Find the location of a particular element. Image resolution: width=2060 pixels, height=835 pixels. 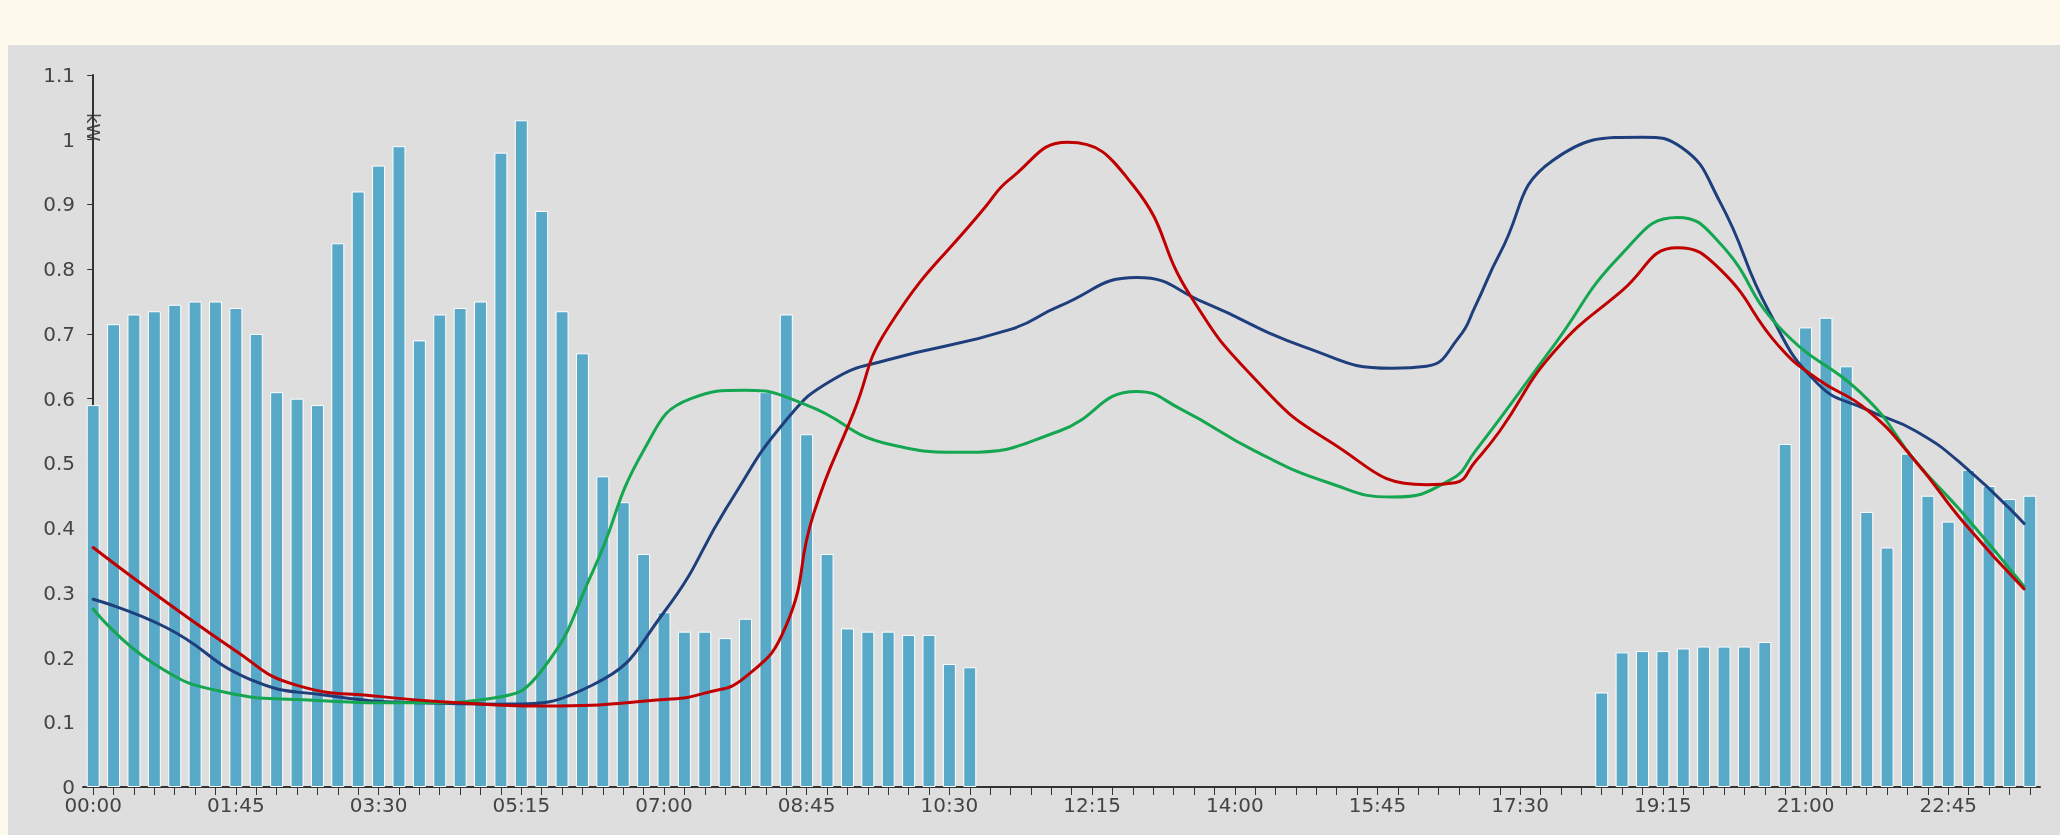

y-tick-label: 0.3 is located at coordinates (59, 592).